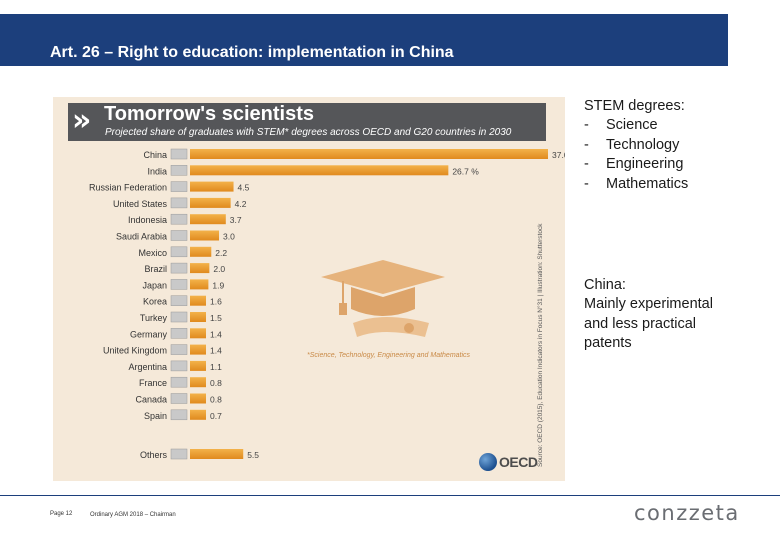 This screenshot has height=540, width=780. What do you see at coordinates (634, 106) in the screenshot?
I see `stem-heading: STEM degrees:` at bounding box center [634, 106].